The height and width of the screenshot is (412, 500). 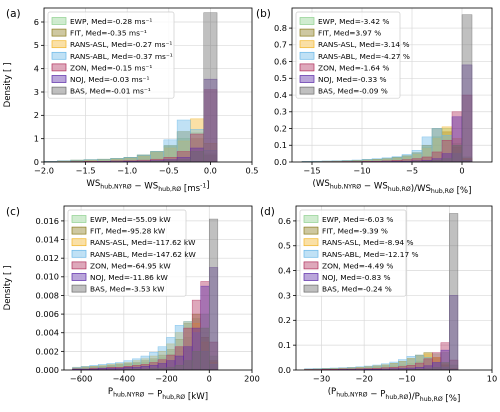 What do you see at coordinates (252, 379) in the screenshot?
I see `x-tick-label: 200` at bounding box center [252, 379].